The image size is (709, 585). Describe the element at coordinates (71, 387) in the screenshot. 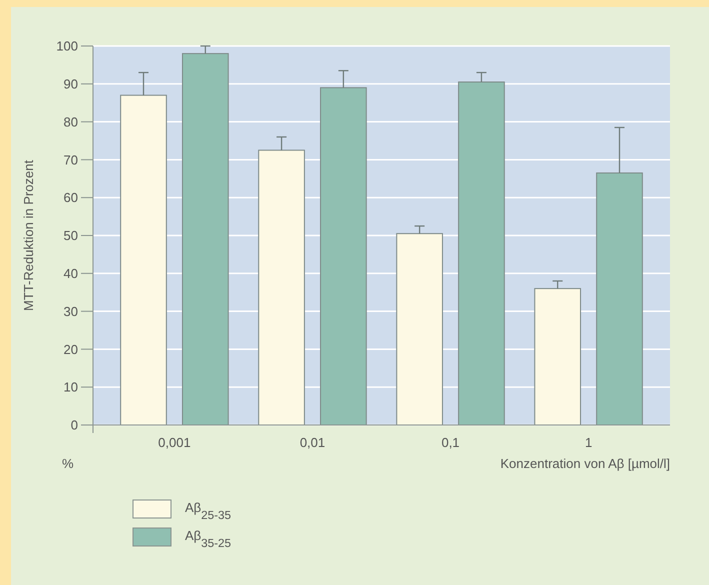

I see `y-tick-label: 10` at that location.